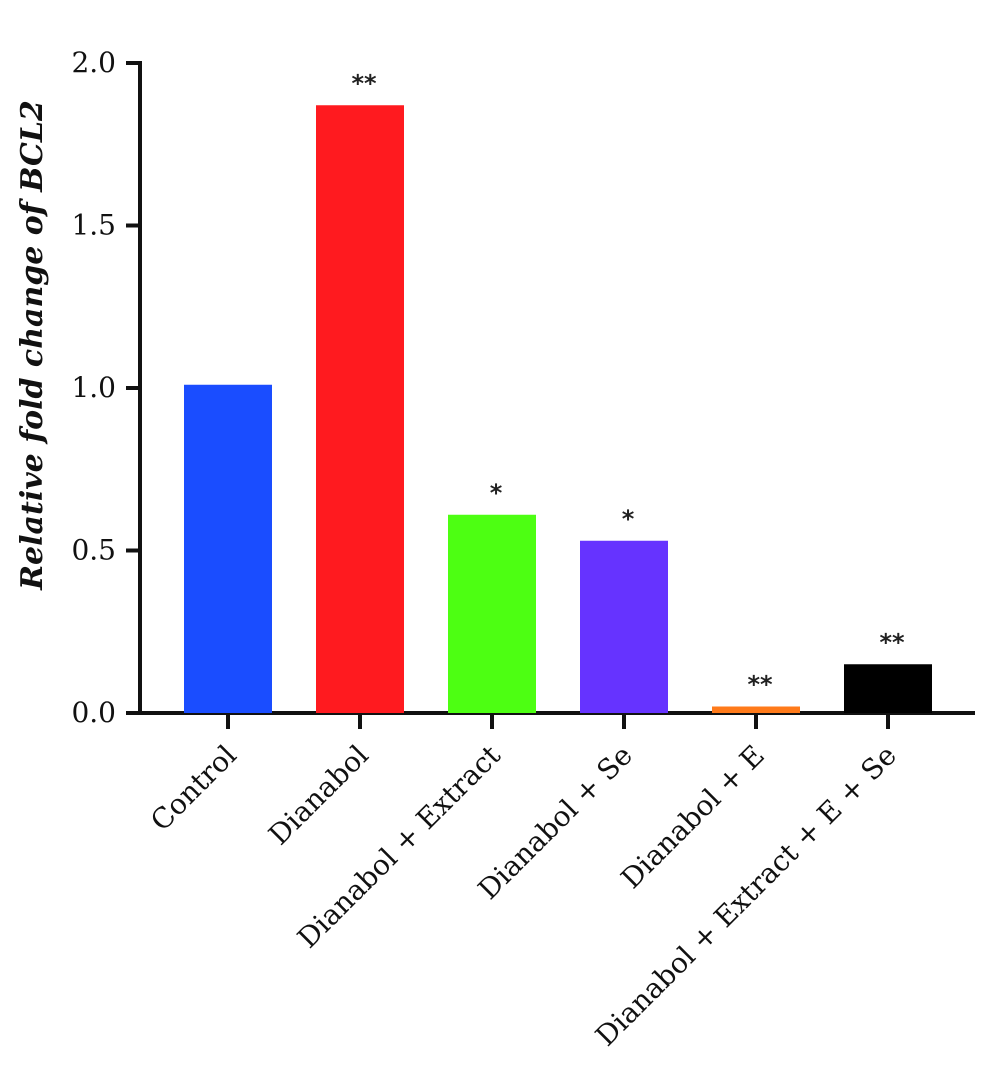 This screenshot has width=1000, height=1071. What do you see at coordinates (93, 387) in the screenshot?
I see `y-tick-label: 1.0` at bounding box center [93, 387].